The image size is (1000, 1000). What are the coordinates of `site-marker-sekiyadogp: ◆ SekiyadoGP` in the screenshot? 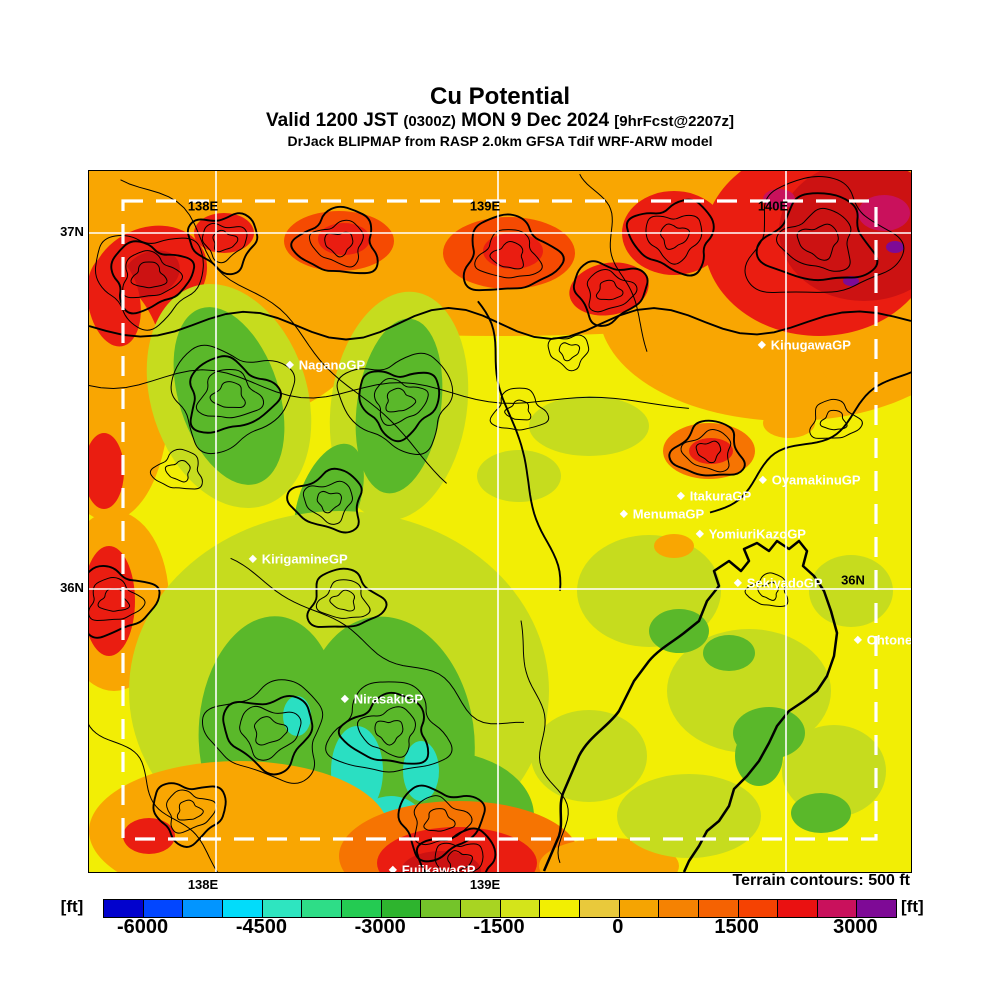 It's located at (778, 583).